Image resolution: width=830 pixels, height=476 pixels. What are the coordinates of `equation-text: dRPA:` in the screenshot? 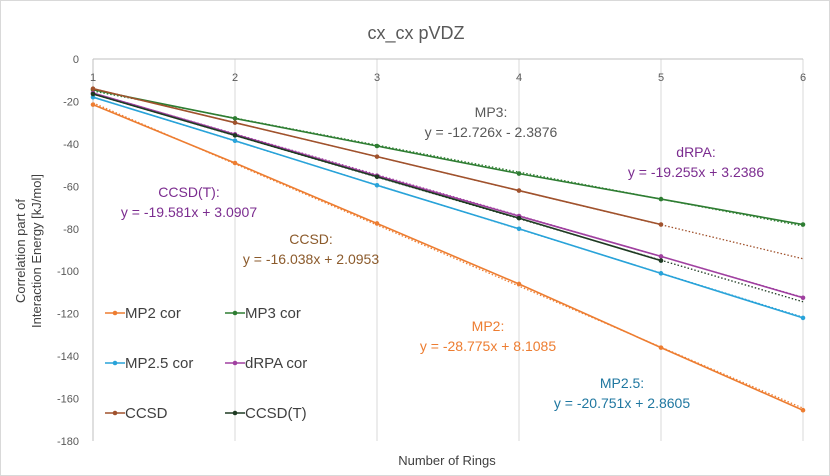 It's located at (695, 152).